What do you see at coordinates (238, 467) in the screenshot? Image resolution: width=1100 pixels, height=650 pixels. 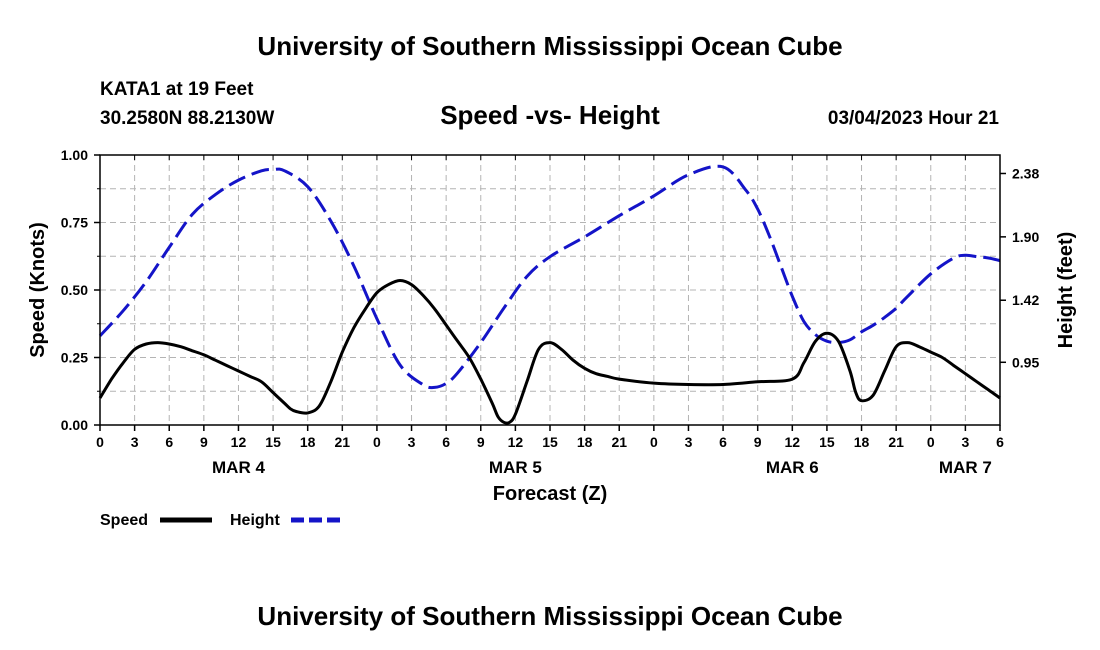 I see `x-date-label: MAR 4` at bounding box center [238, 467].